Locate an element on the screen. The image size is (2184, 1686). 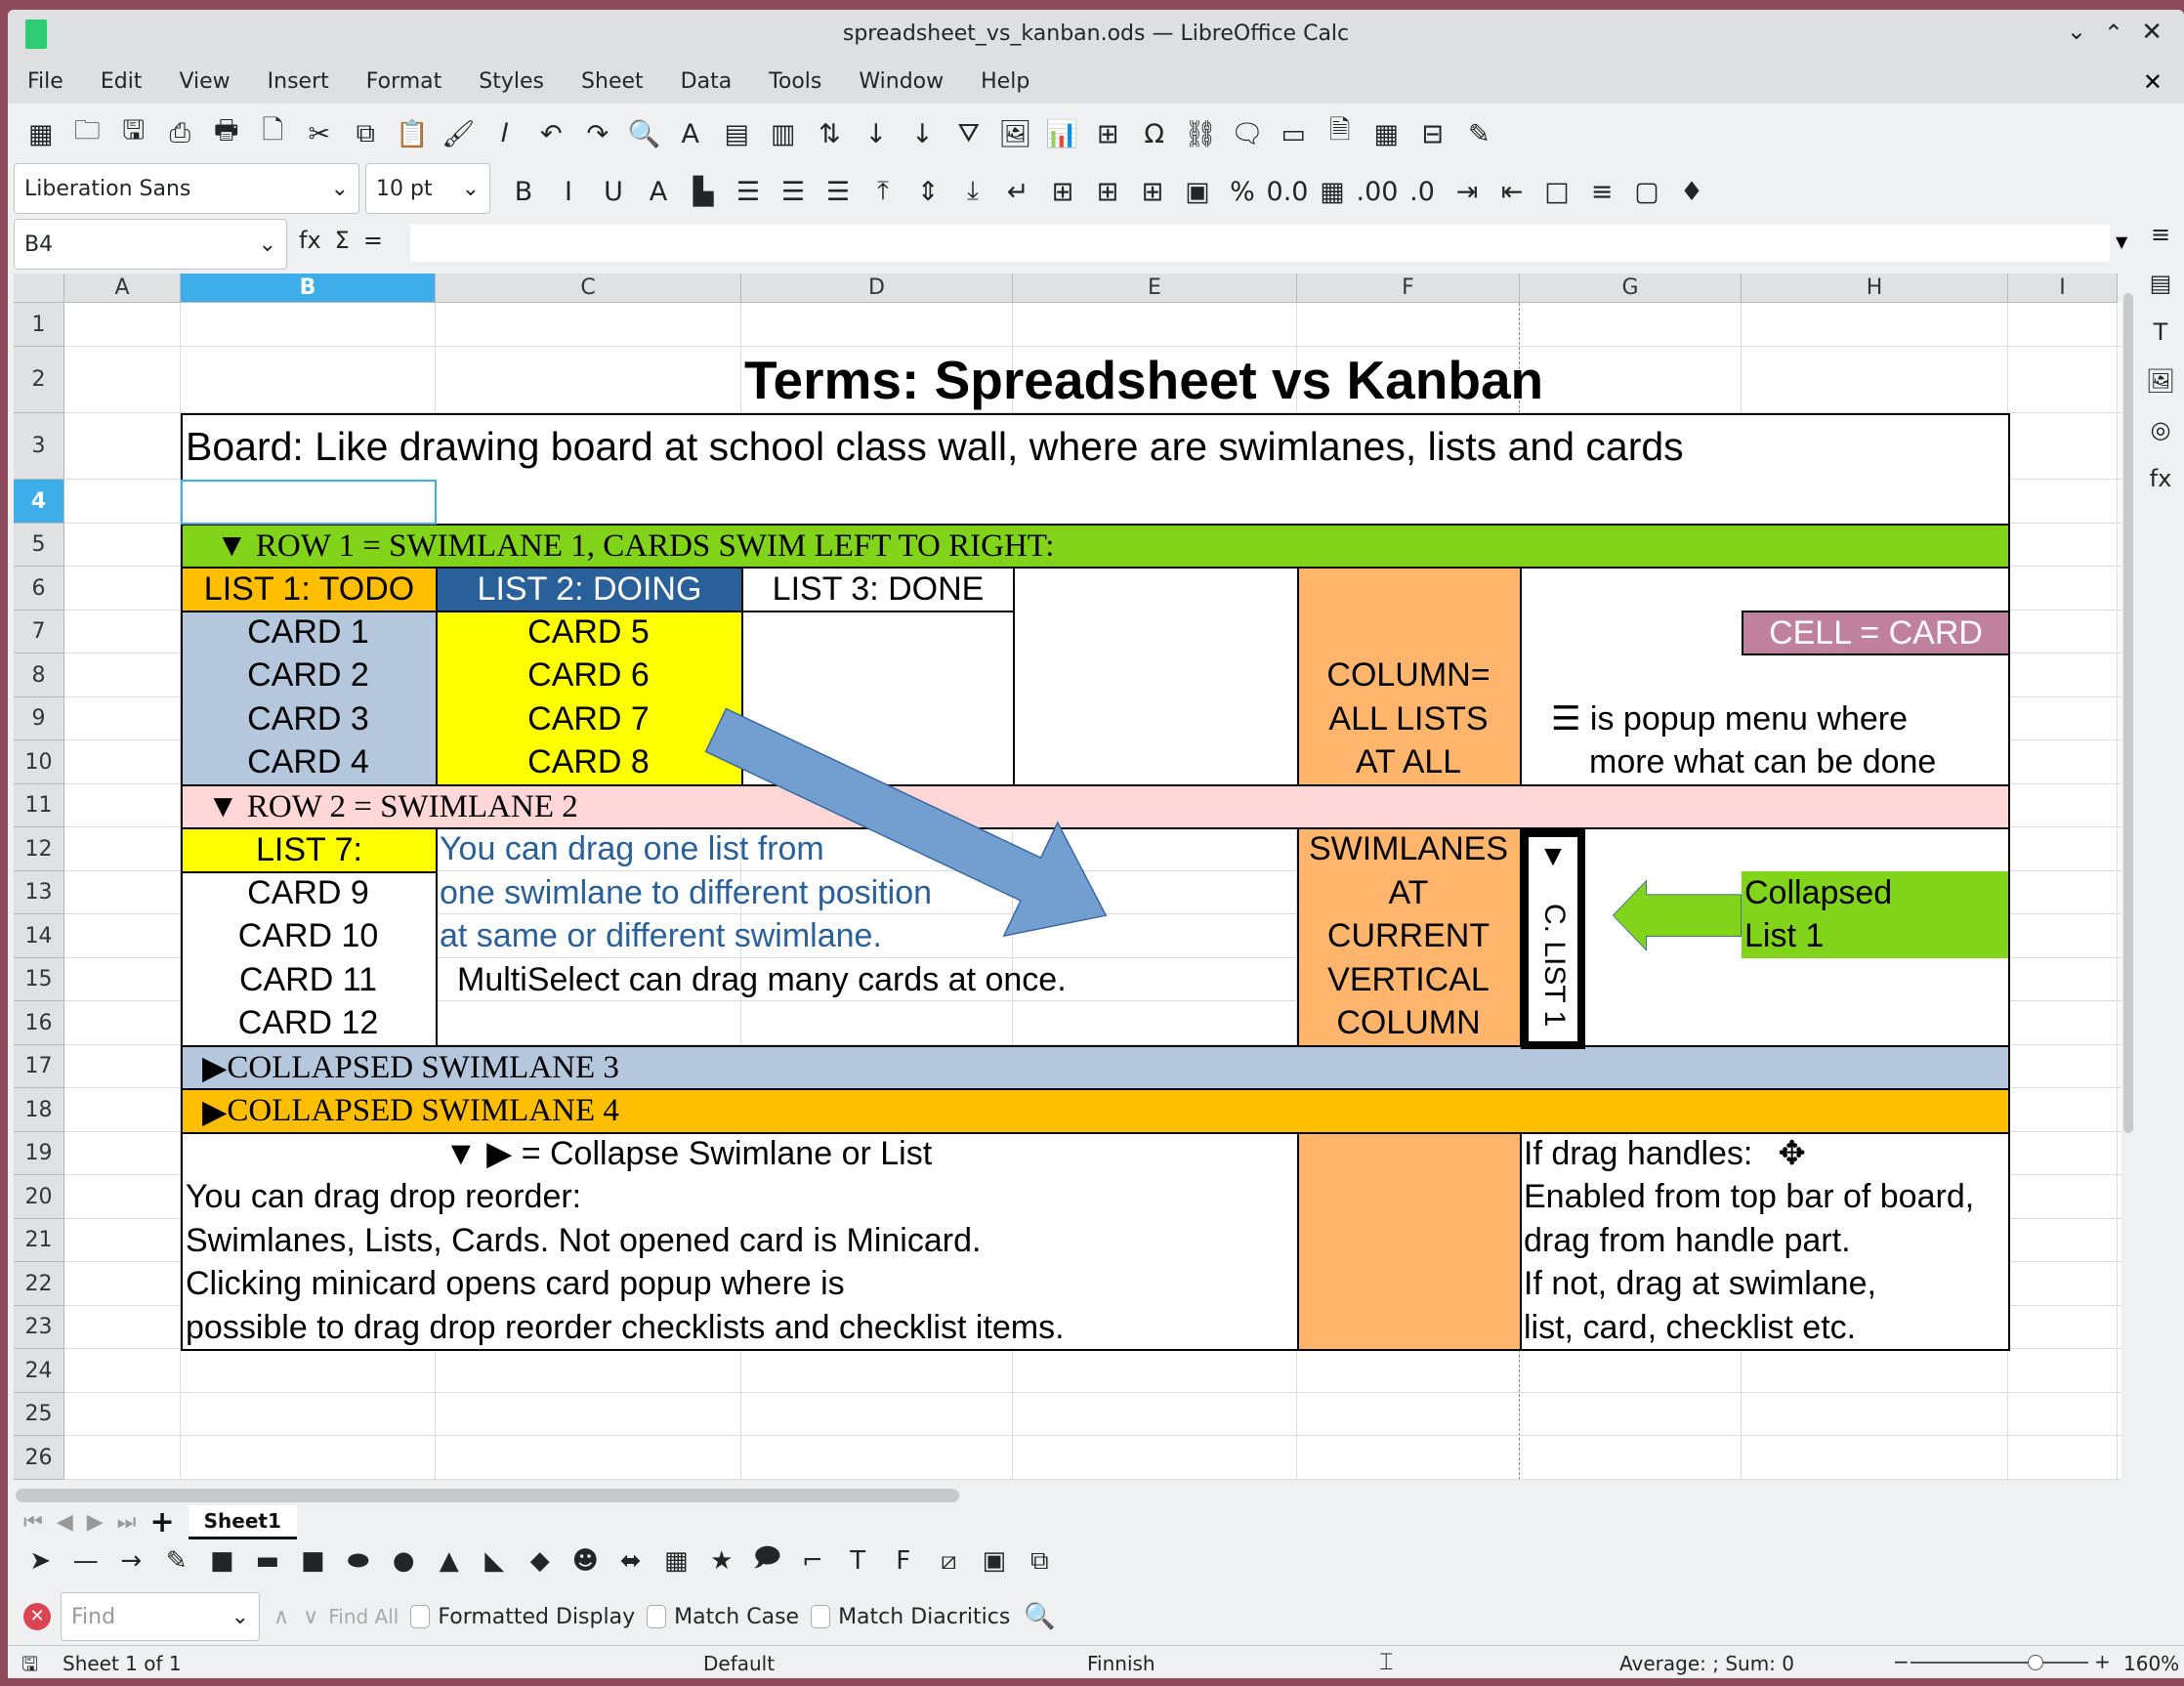
row-header-15: 15 is located at coordinates (39, 979).